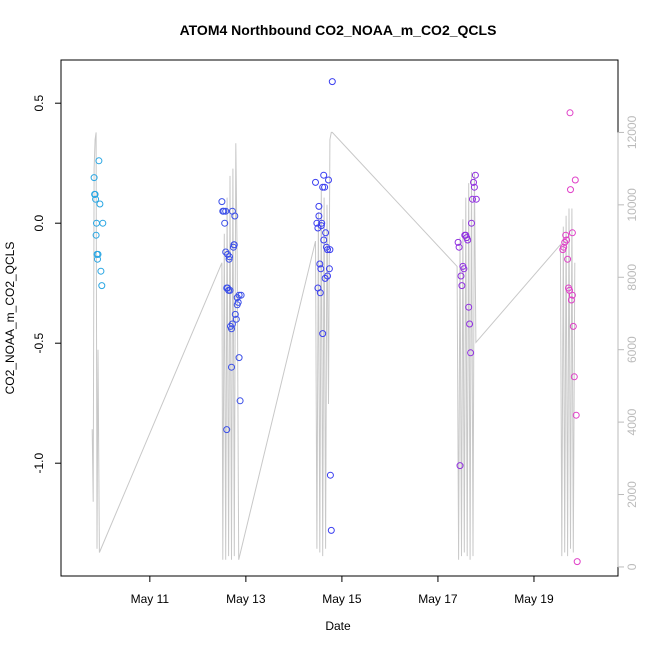  Describe the element at coordinates (338, 30) in the screenshot. I see `chart-title: ATOM4 Northbound CO2_NOAA_m_CO2_QCLS` at that location.